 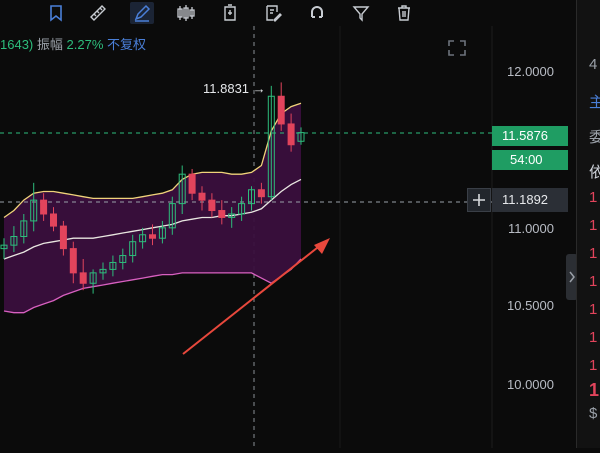 What do you see at coordinates (594, 101) in the screenshot?
I see `panel-tab-main: 主` at bounding box center [594, 101].